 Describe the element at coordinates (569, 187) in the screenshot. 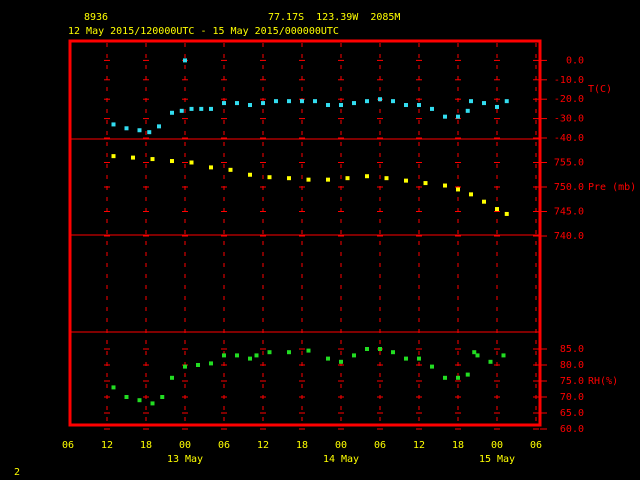

I see `y-tick-label: 750.0` at that location.